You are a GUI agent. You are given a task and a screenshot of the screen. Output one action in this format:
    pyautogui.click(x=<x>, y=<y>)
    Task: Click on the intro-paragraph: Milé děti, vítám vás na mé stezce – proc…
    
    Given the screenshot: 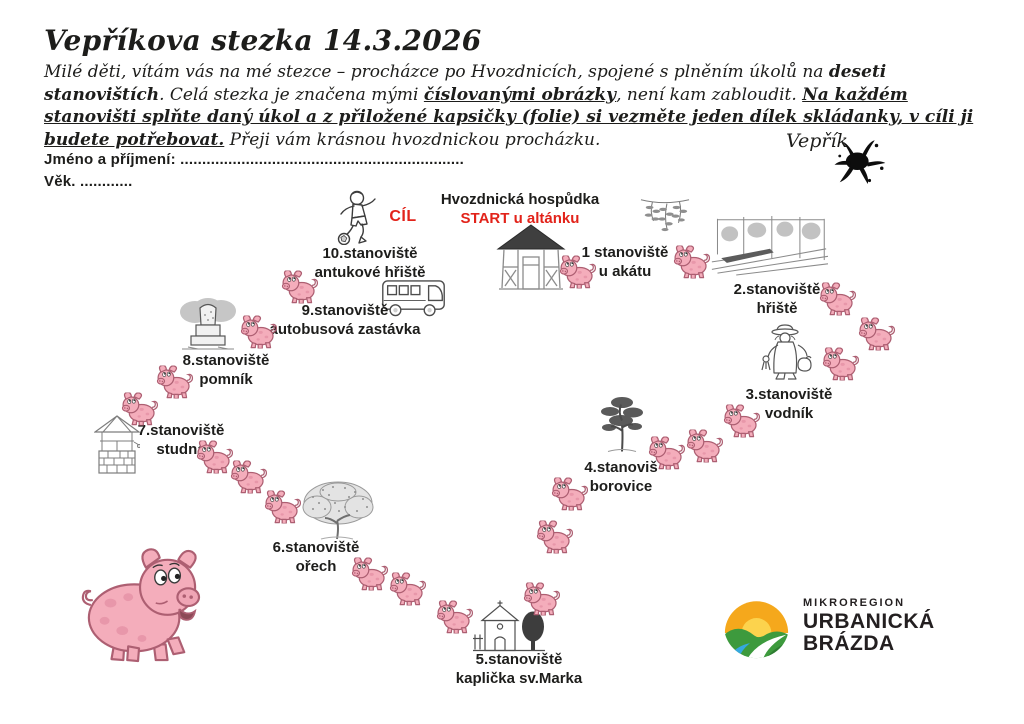 What is the action you would take?
    pyautogui.click(x=518, y=106)
    